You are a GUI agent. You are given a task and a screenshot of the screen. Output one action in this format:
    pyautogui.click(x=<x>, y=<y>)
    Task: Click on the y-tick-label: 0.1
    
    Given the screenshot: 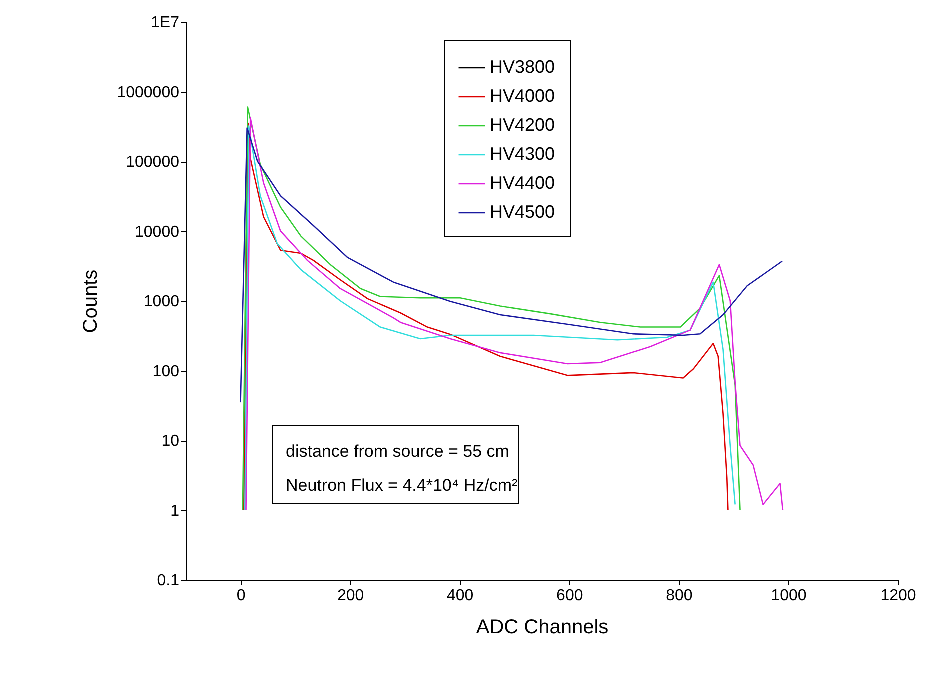 What is the action you would take?
    pyautogui.click(x=168, y=581)
    